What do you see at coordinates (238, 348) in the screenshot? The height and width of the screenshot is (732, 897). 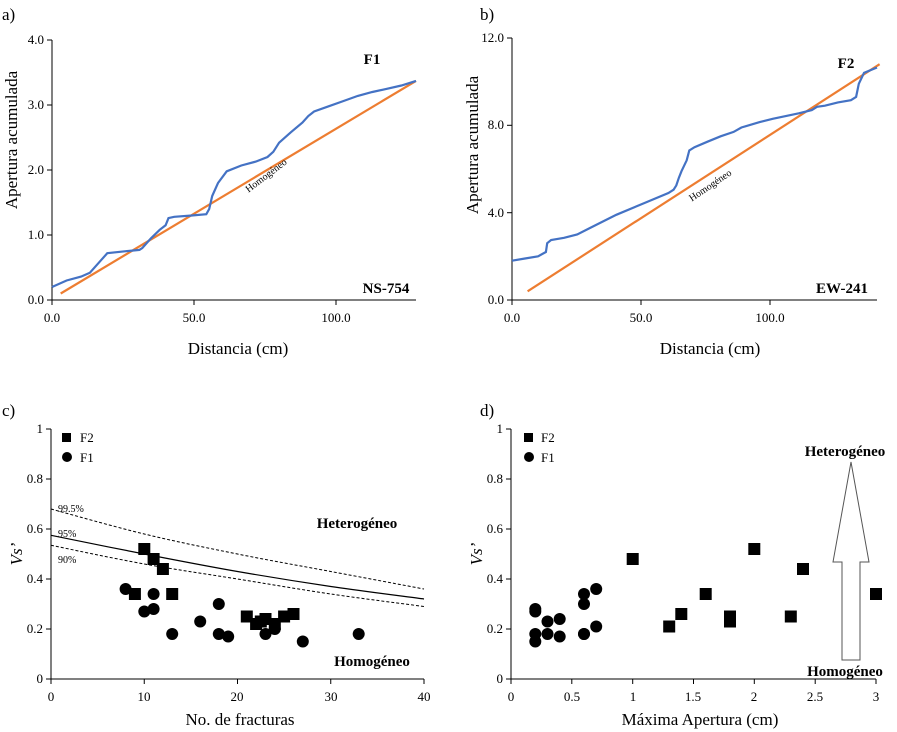 I see `panel-a-x-axis-label: Distancia (cm)` at bounding box center [238, 348].